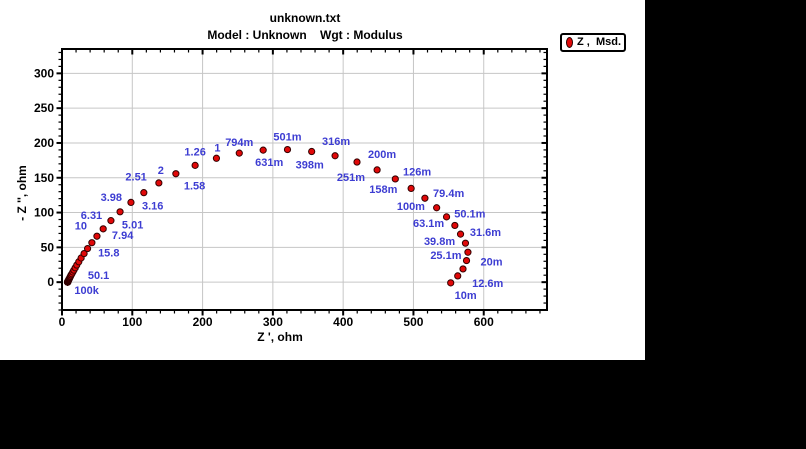 Image resolution: width=806 pixels, height=449 pixels. What do you see at coordinates (44, 178) in the screenshot?
I see `y-tick-label: 150` at bounding box center [44, 178].